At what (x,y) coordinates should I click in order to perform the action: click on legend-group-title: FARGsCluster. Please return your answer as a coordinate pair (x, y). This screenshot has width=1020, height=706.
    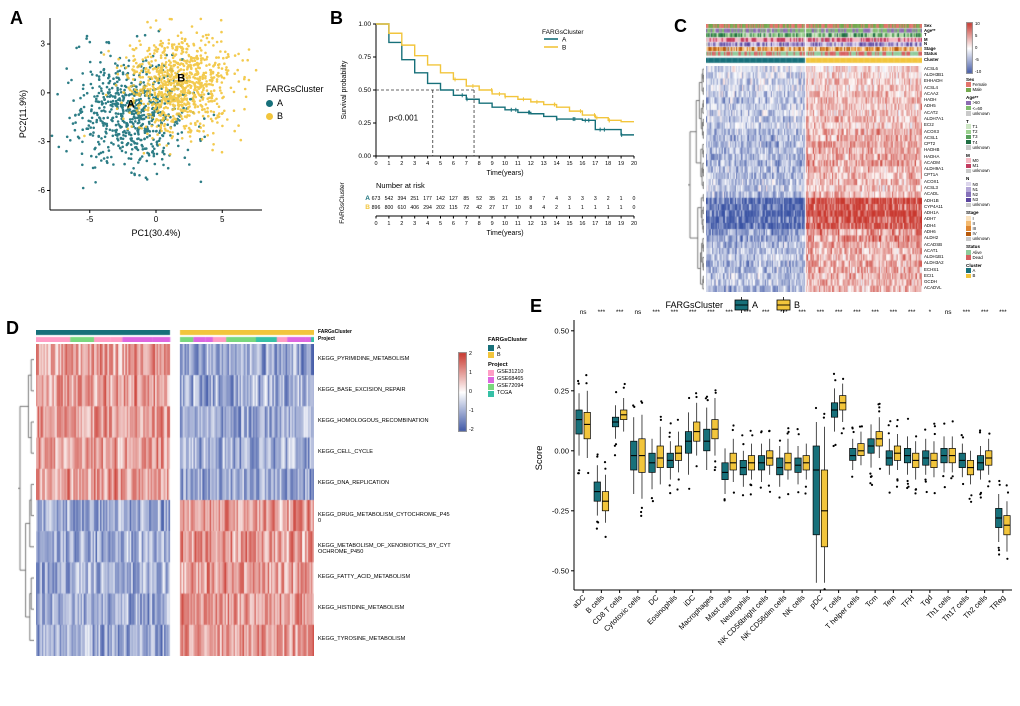
    Looking at the image, I should click on (508, 340).